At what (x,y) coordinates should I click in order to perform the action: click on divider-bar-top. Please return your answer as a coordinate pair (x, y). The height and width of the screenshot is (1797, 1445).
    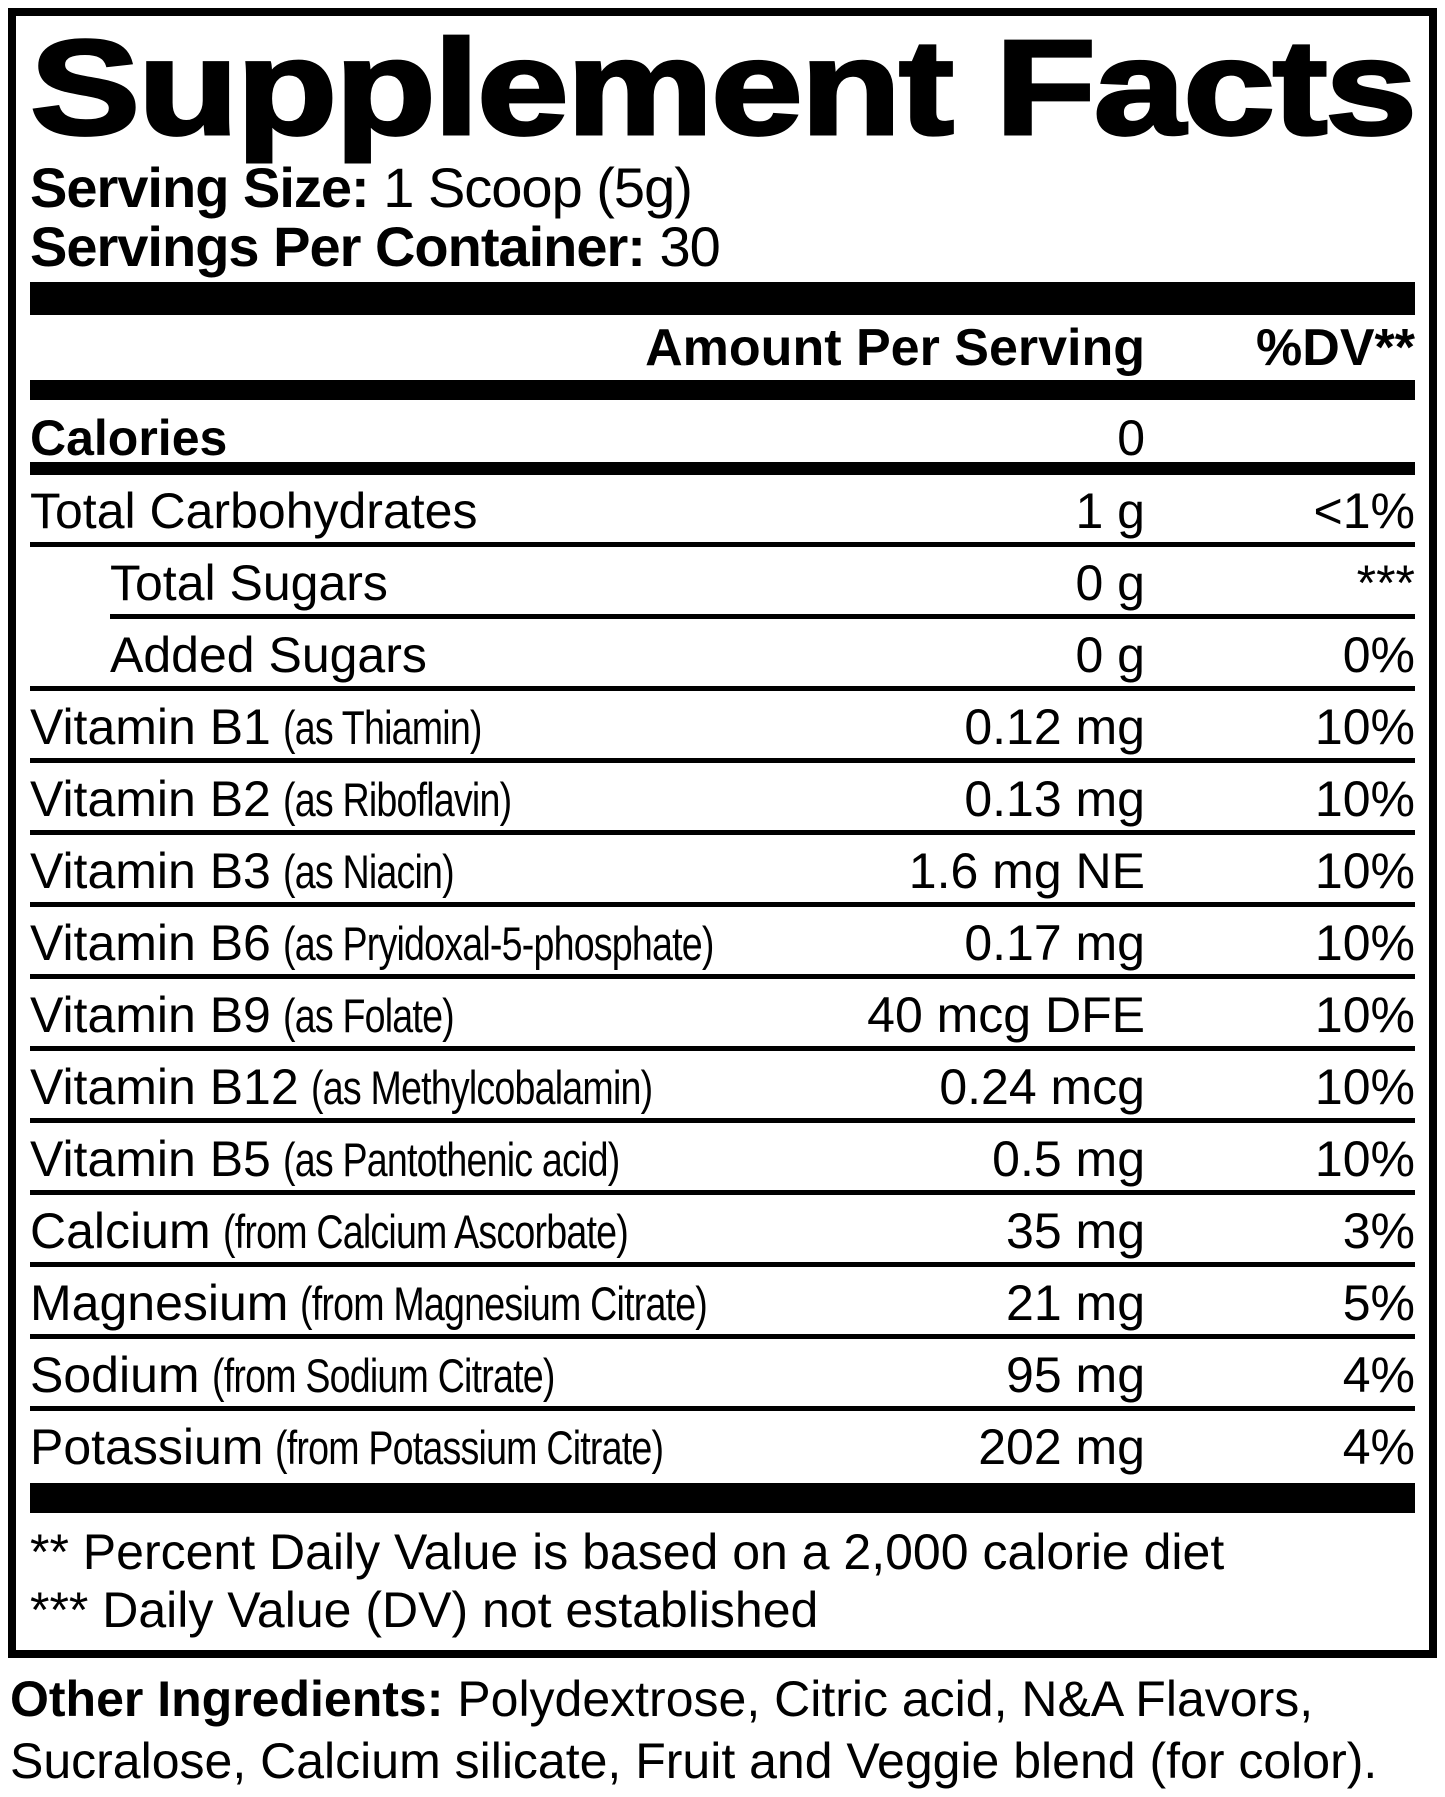
    Looking at the image, I should click on (722, 298).